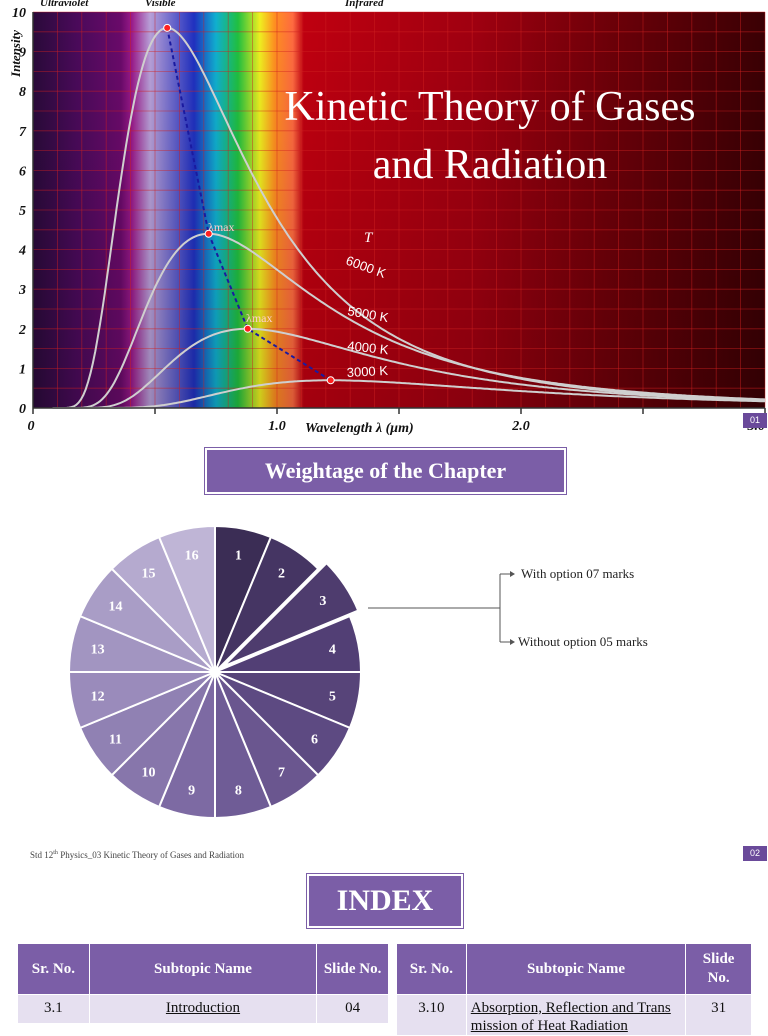  Describe the element at coordinates (64, 4) in the screenshot. I see `ultraviolet-label: Ultraviolet` at that location.